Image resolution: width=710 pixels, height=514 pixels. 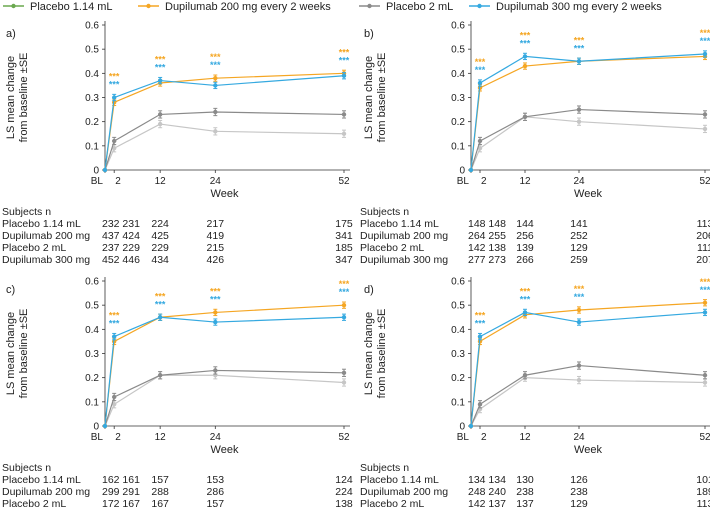 What do you see at coordinates (26, 468) in the screenshot?
I see `subjects-header: Subjects n` at bounding box center [26, 468].